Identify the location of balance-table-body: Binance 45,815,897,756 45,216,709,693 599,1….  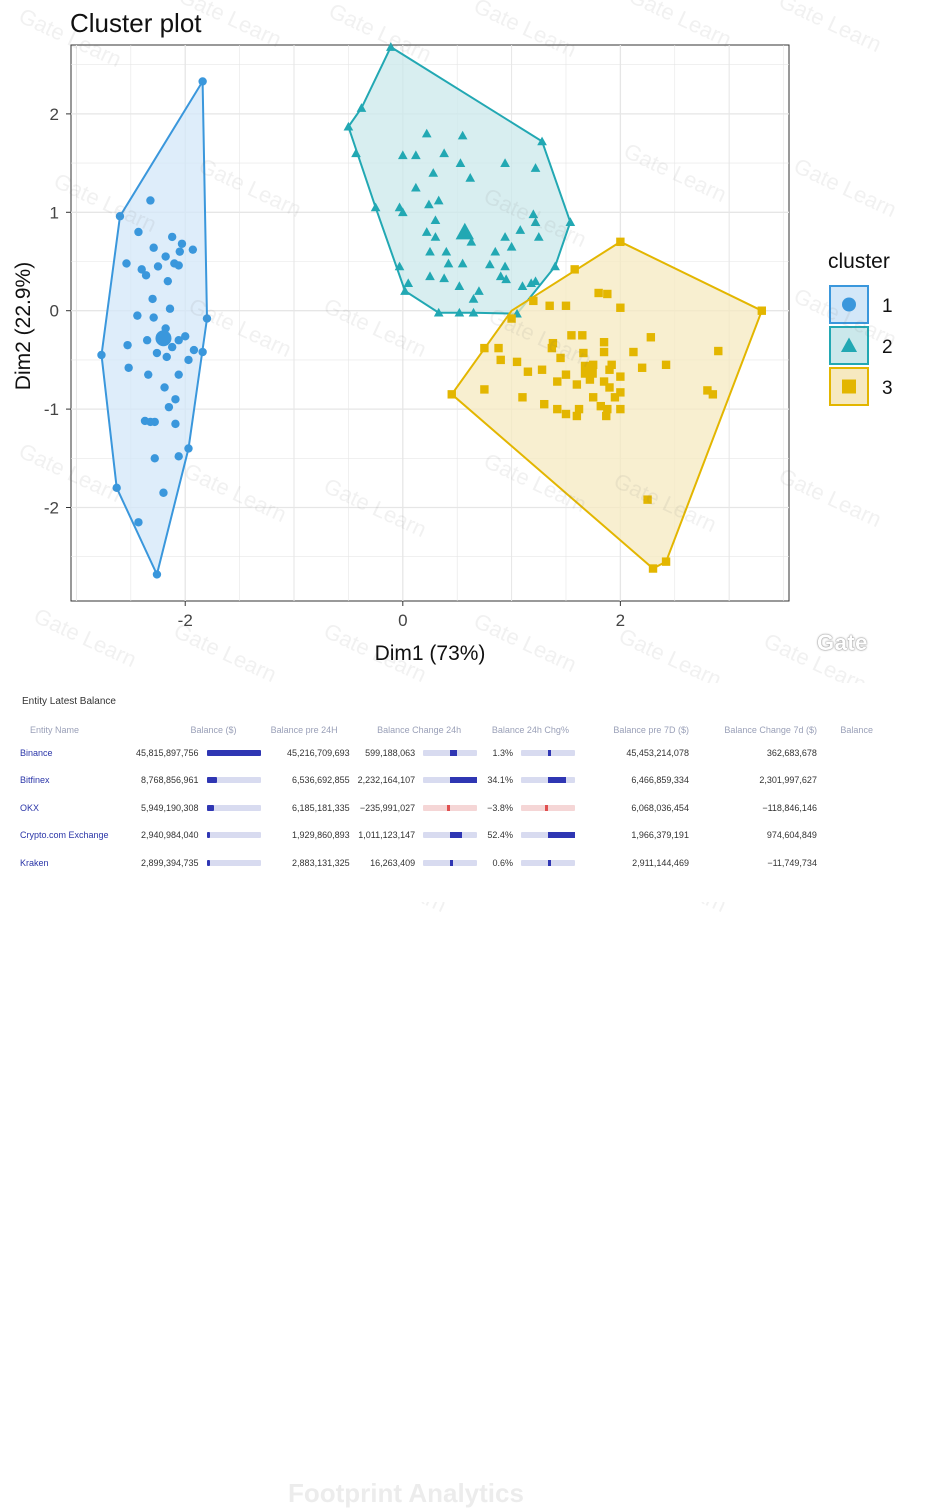
(446, 808).